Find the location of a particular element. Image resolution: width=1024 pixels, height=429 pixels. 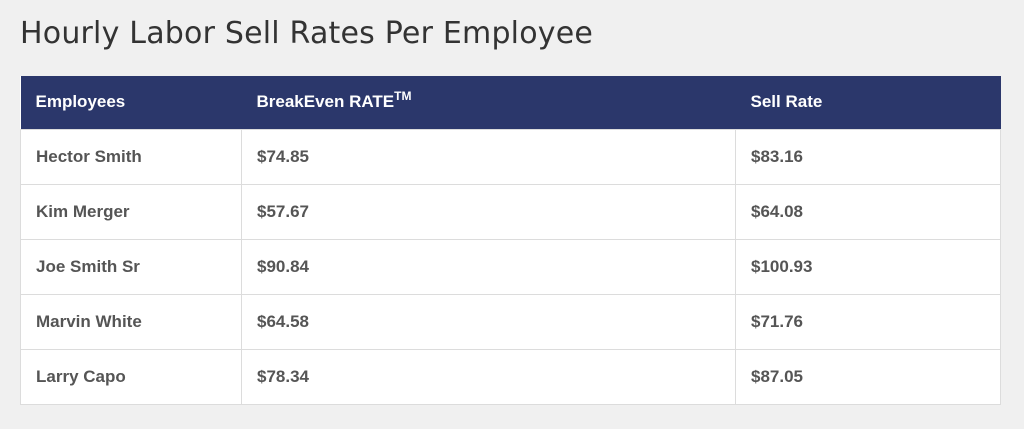

employee-name-cell: Hector Smith is located at coordinates (131, 156).